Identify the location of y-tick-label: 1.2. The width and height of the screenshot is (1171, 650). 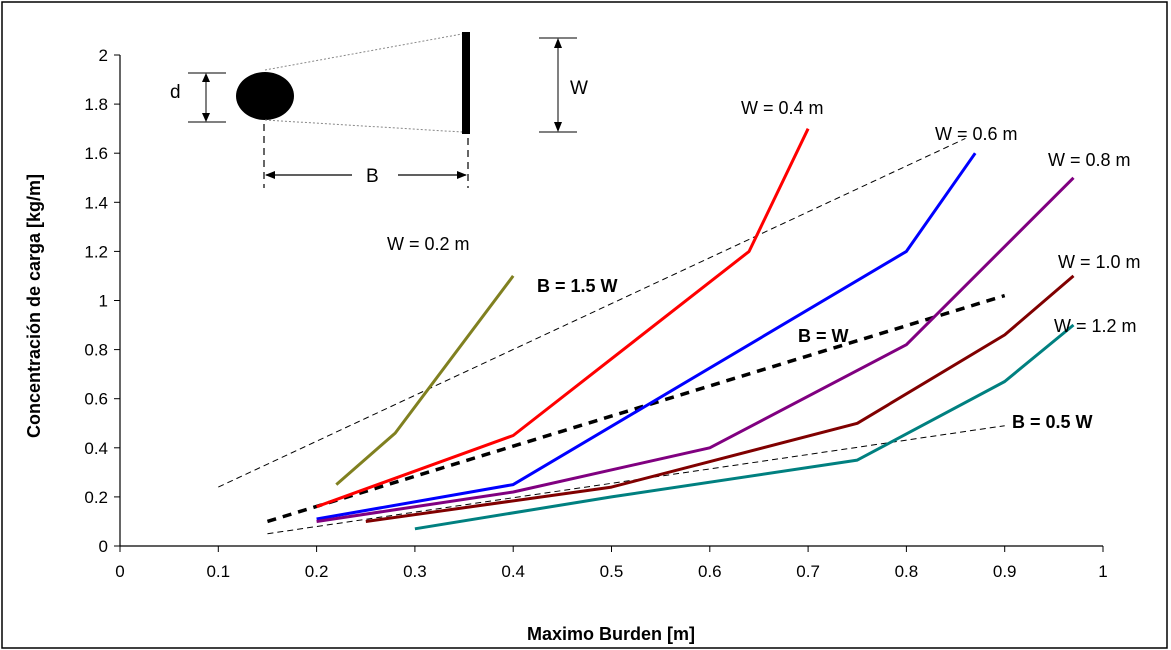
(96, 251).